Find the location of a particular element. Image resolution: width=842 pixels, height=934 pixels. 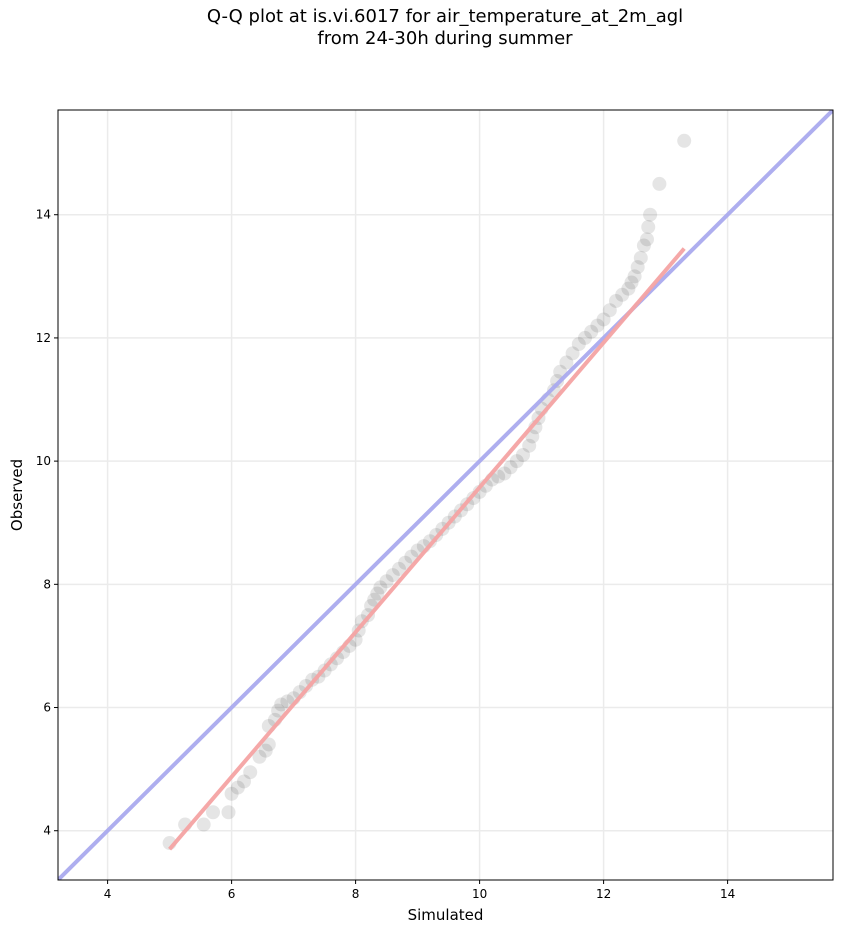

x-tick-label: 8 is located at coordinates (356, 894).